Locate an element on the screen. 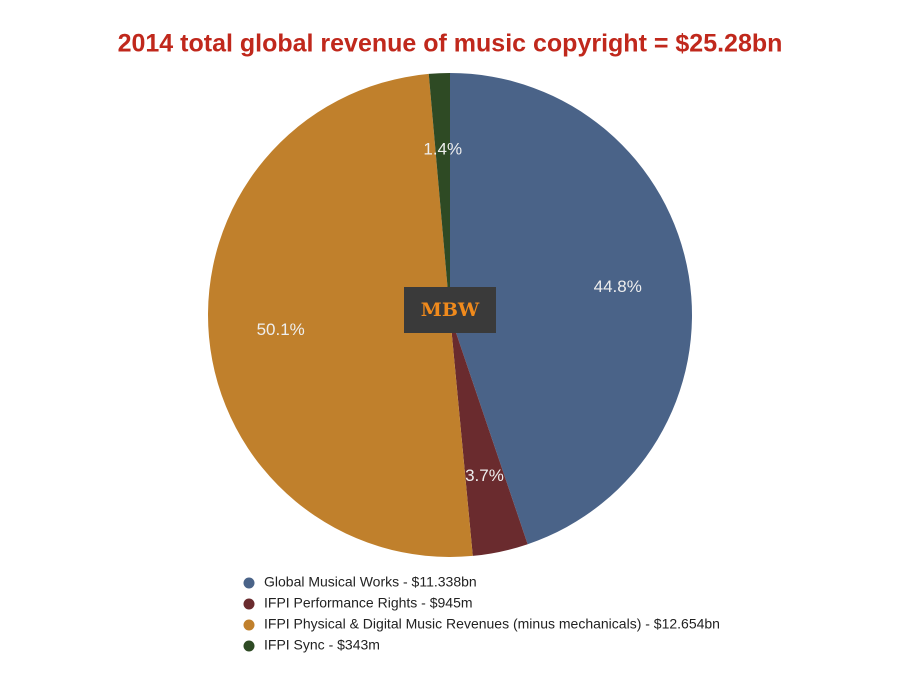 Image resolution: width=900 pixels, height=675 pixels. logo-box is located at coordinates (450, 310).